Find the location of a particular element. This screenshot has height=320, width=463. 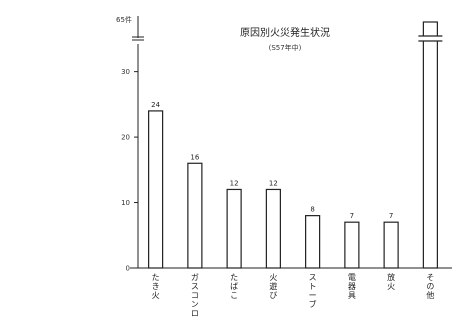

data-label: 16 is located at coordinates (194, 157).